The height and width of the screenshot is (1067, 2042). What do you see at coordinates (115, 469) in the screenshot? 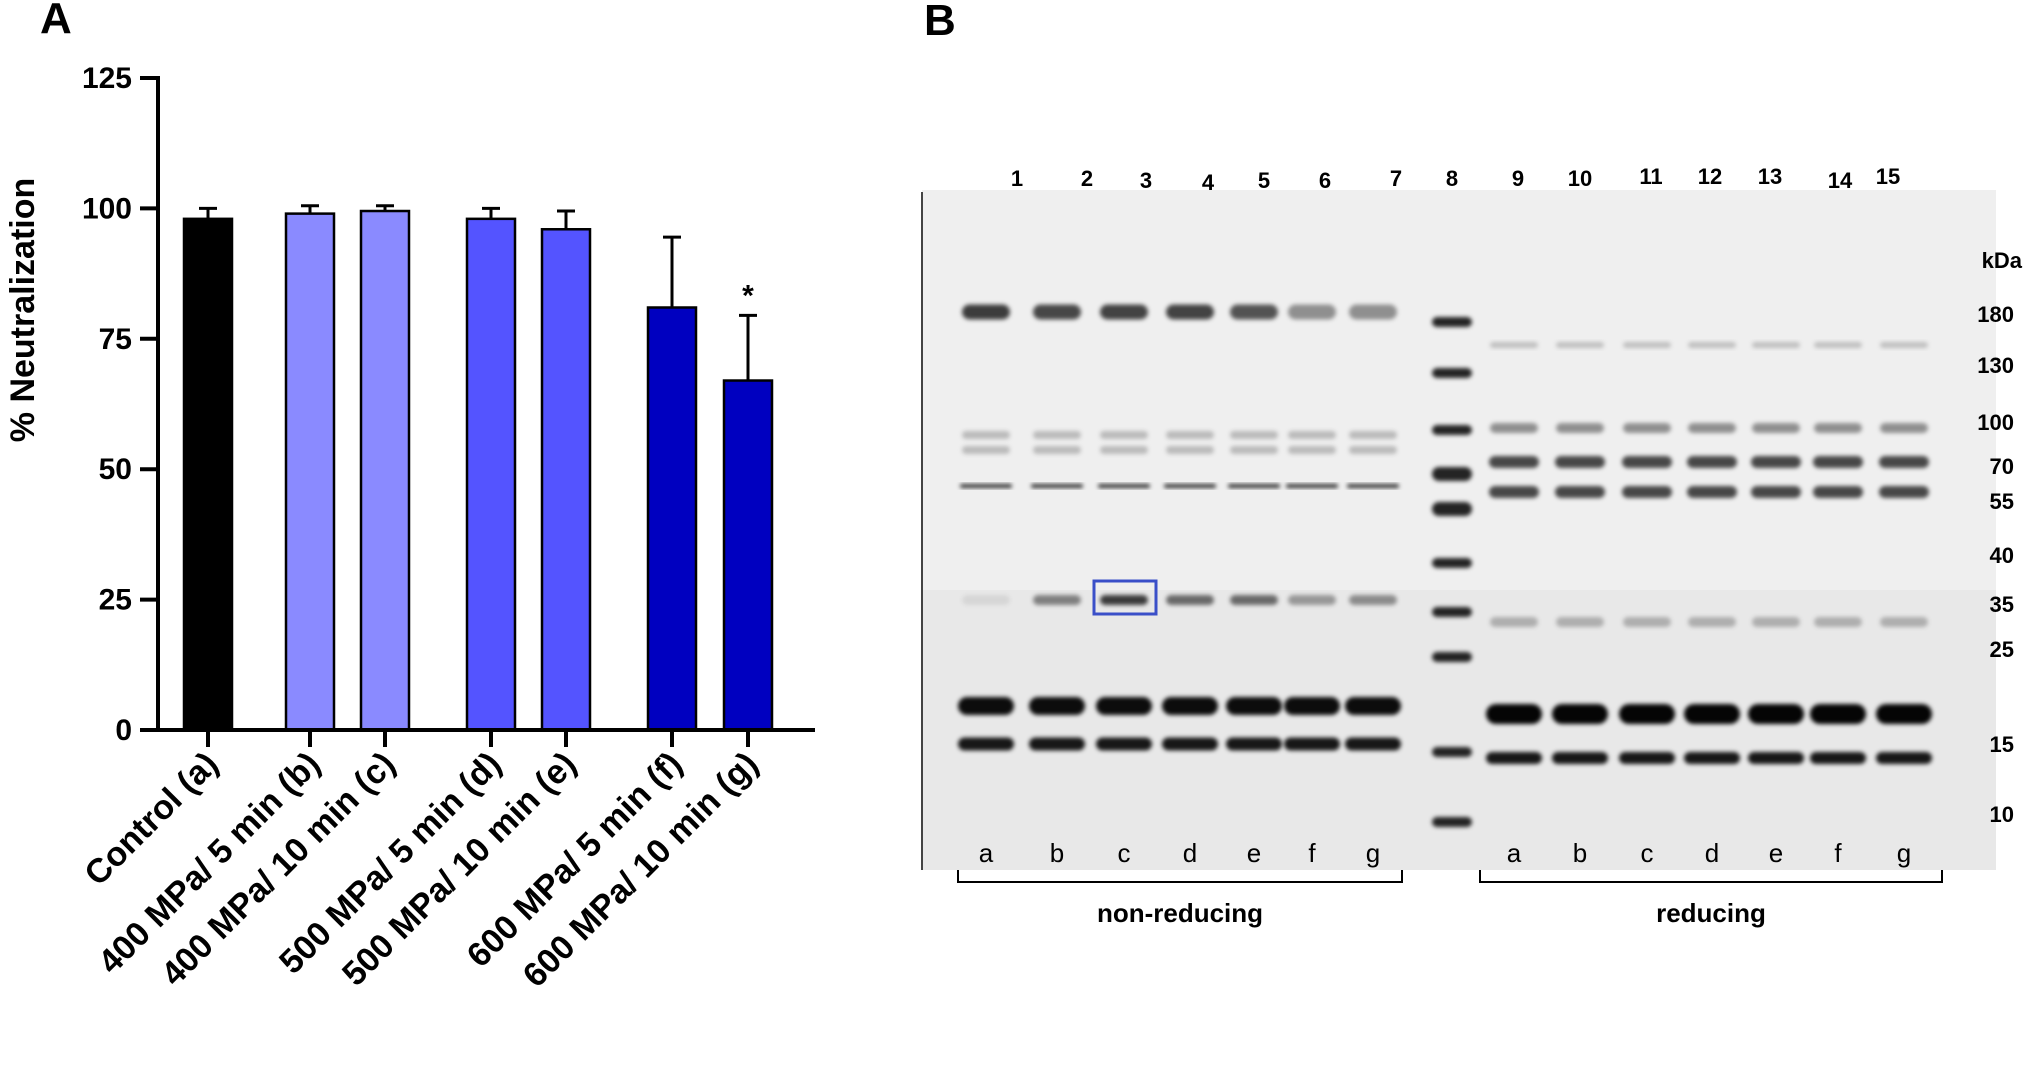
I see `y-tick-label: 50` at bounding box center [115, 469].